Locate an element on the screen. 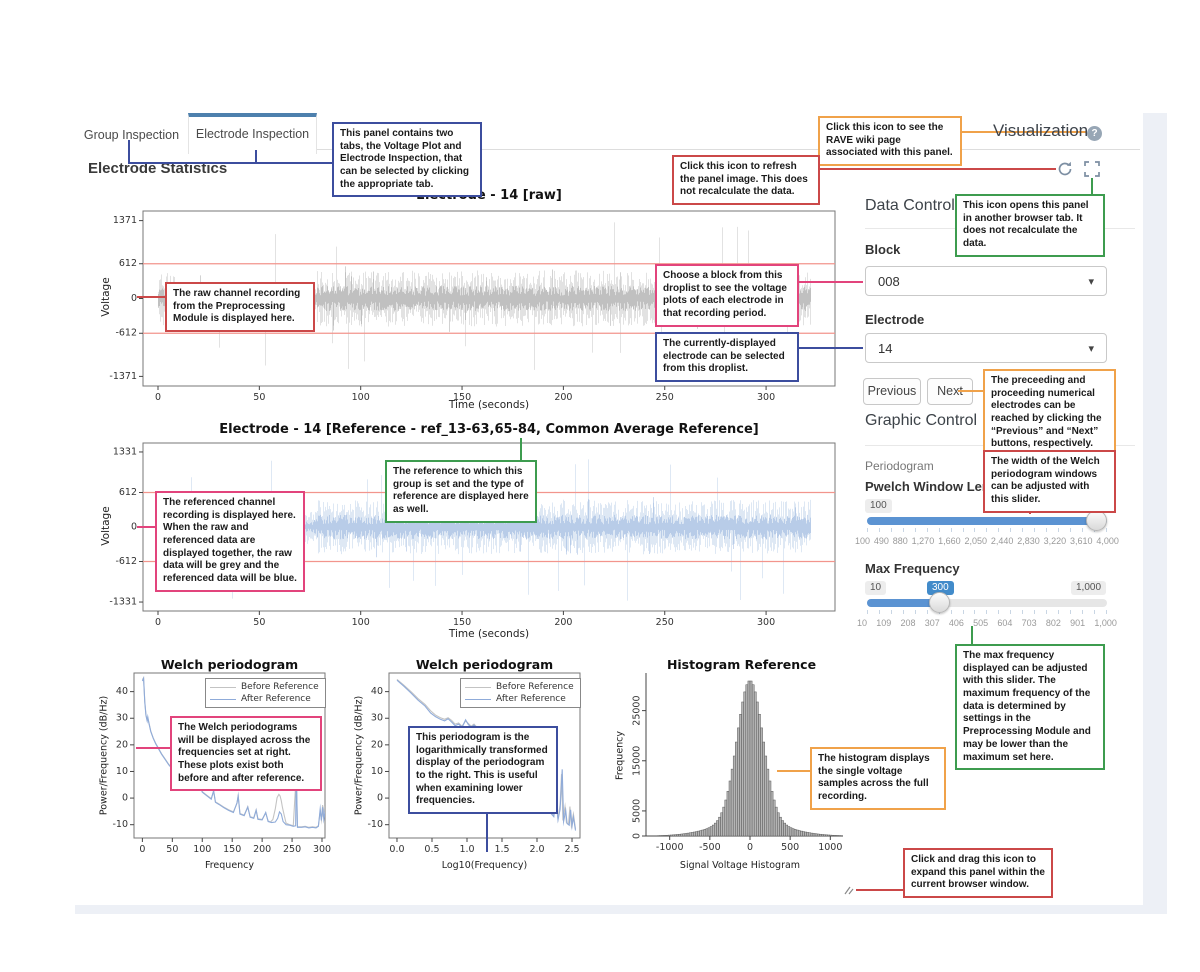 Image resolution: width=1200 pixels, height=972 pixels. pwelch-slider-tickmarks is located at coordinates (987, 530).